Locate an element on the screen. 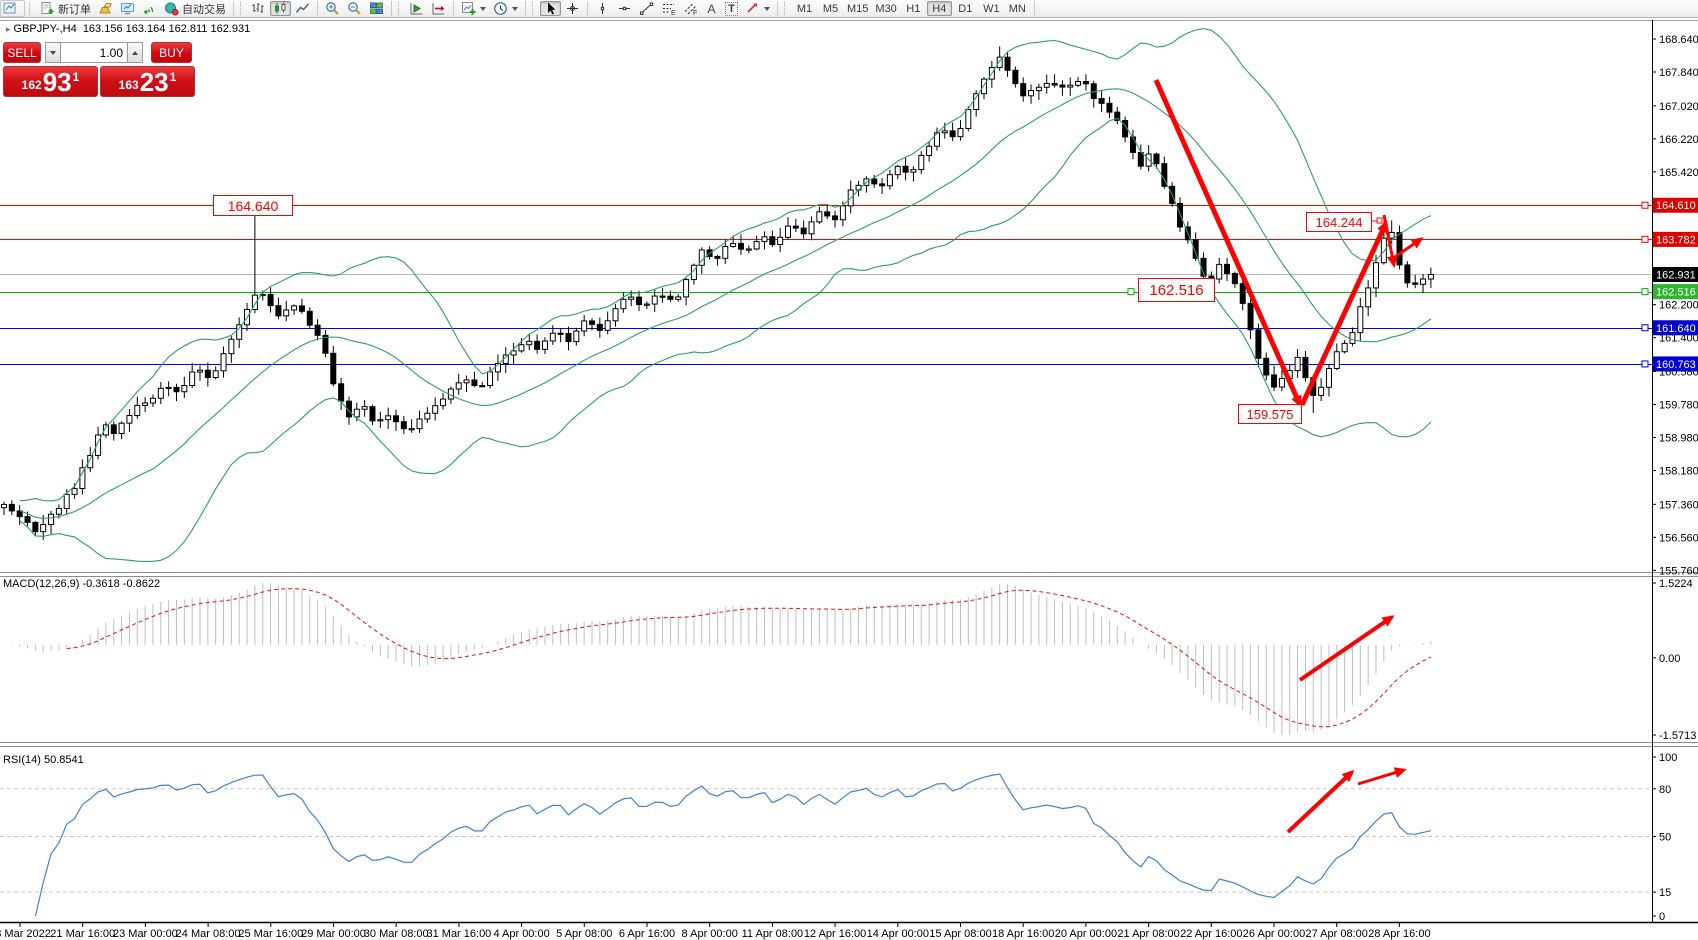 This screenshot has width=1698, height=940. autotrading-button: 自动交易 is located at coordinates (195, 8).